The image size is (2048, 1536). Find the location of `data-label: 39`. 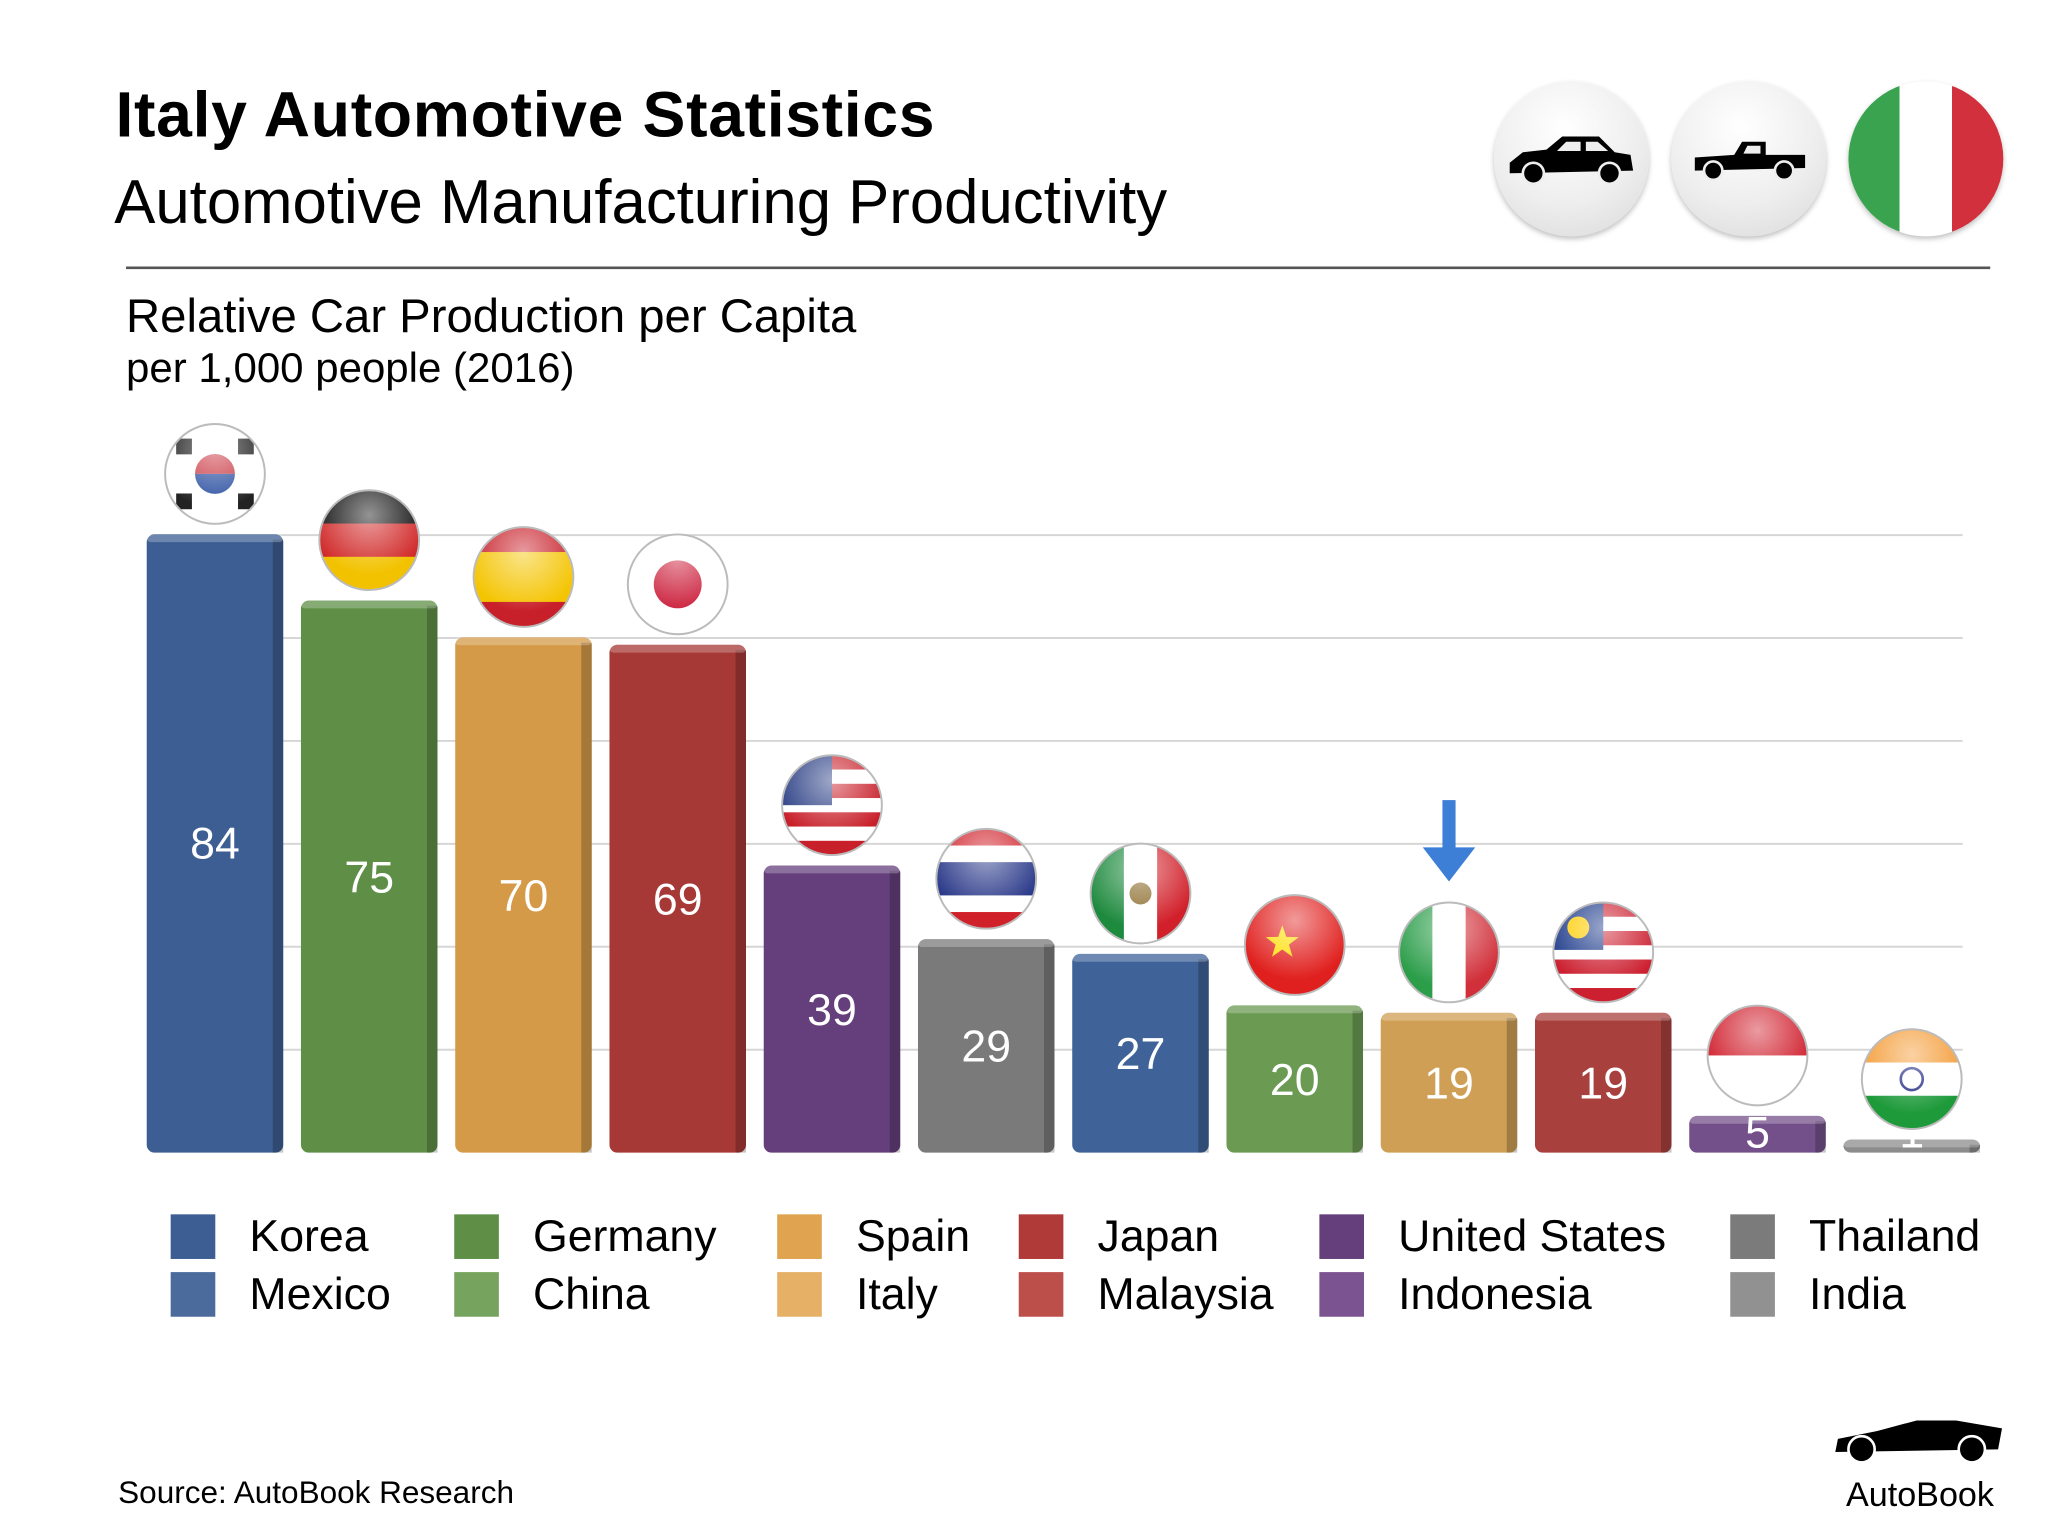

data-label: 39 is located at coordinates (832, 1010).